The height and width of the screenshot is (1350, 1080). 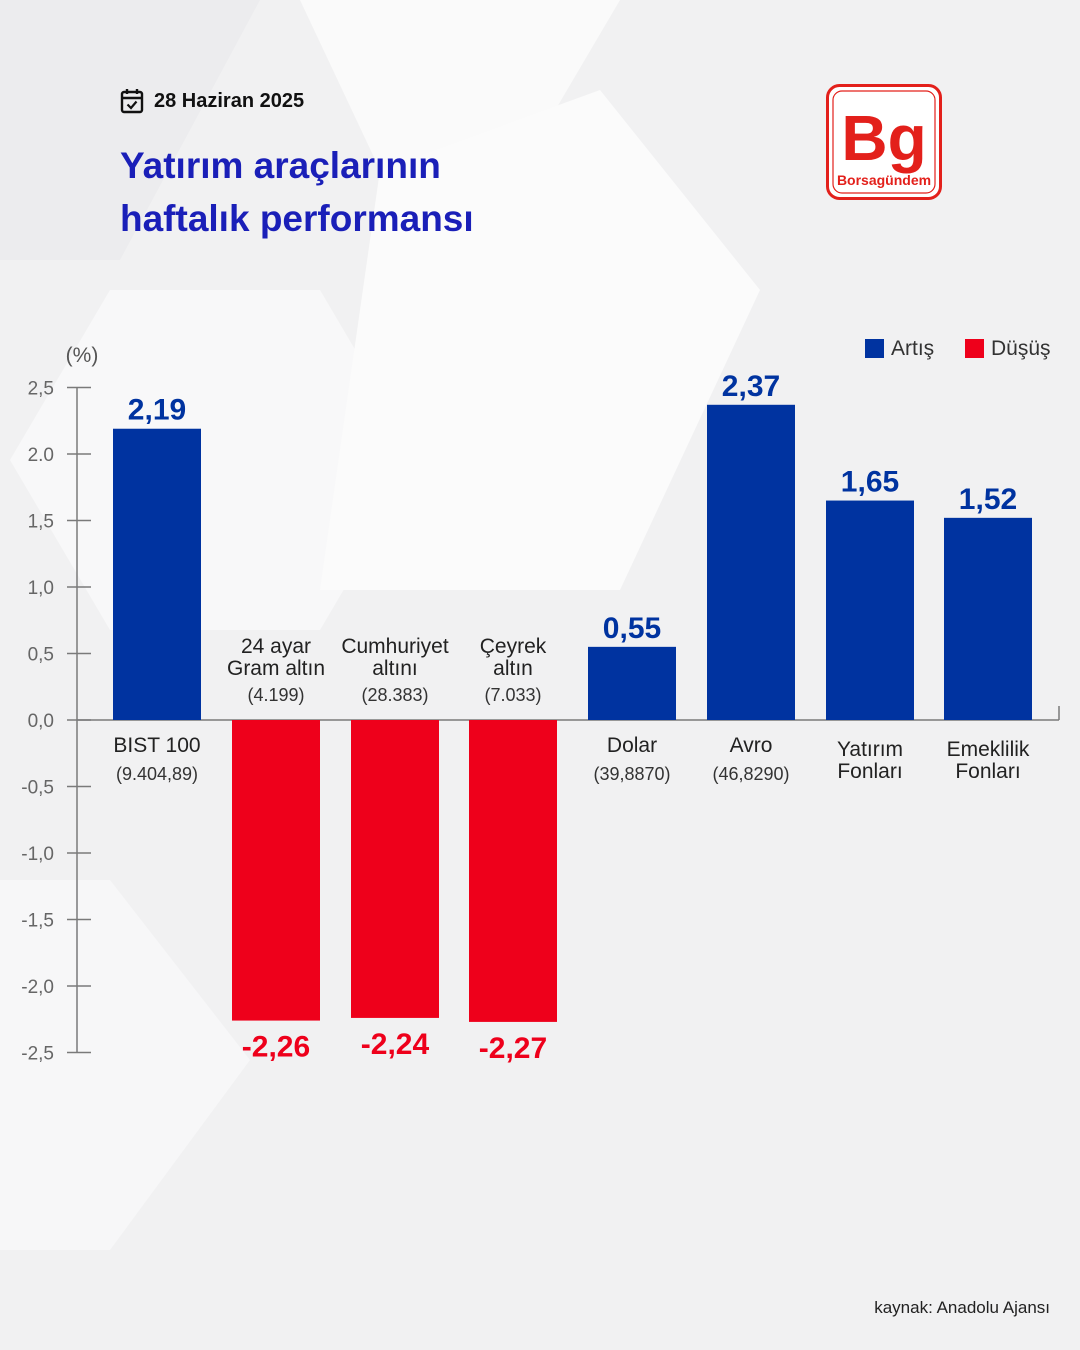 I want to click on y-tick-label: 0,0, so click(x=41, y=721).